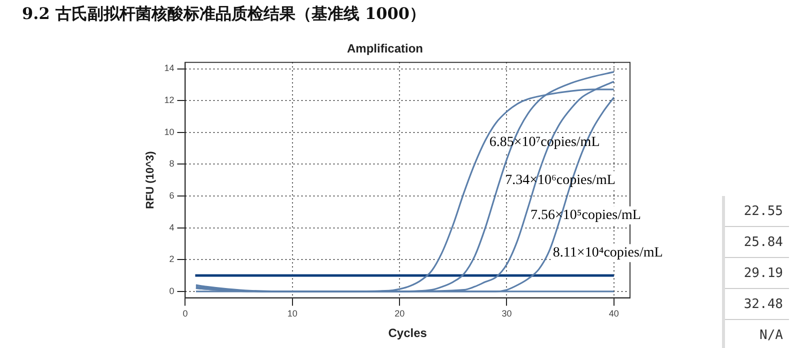  Describe the element at coordinates (171, 259) in the screenshot. I see `y-tick-label: 2` at that location.